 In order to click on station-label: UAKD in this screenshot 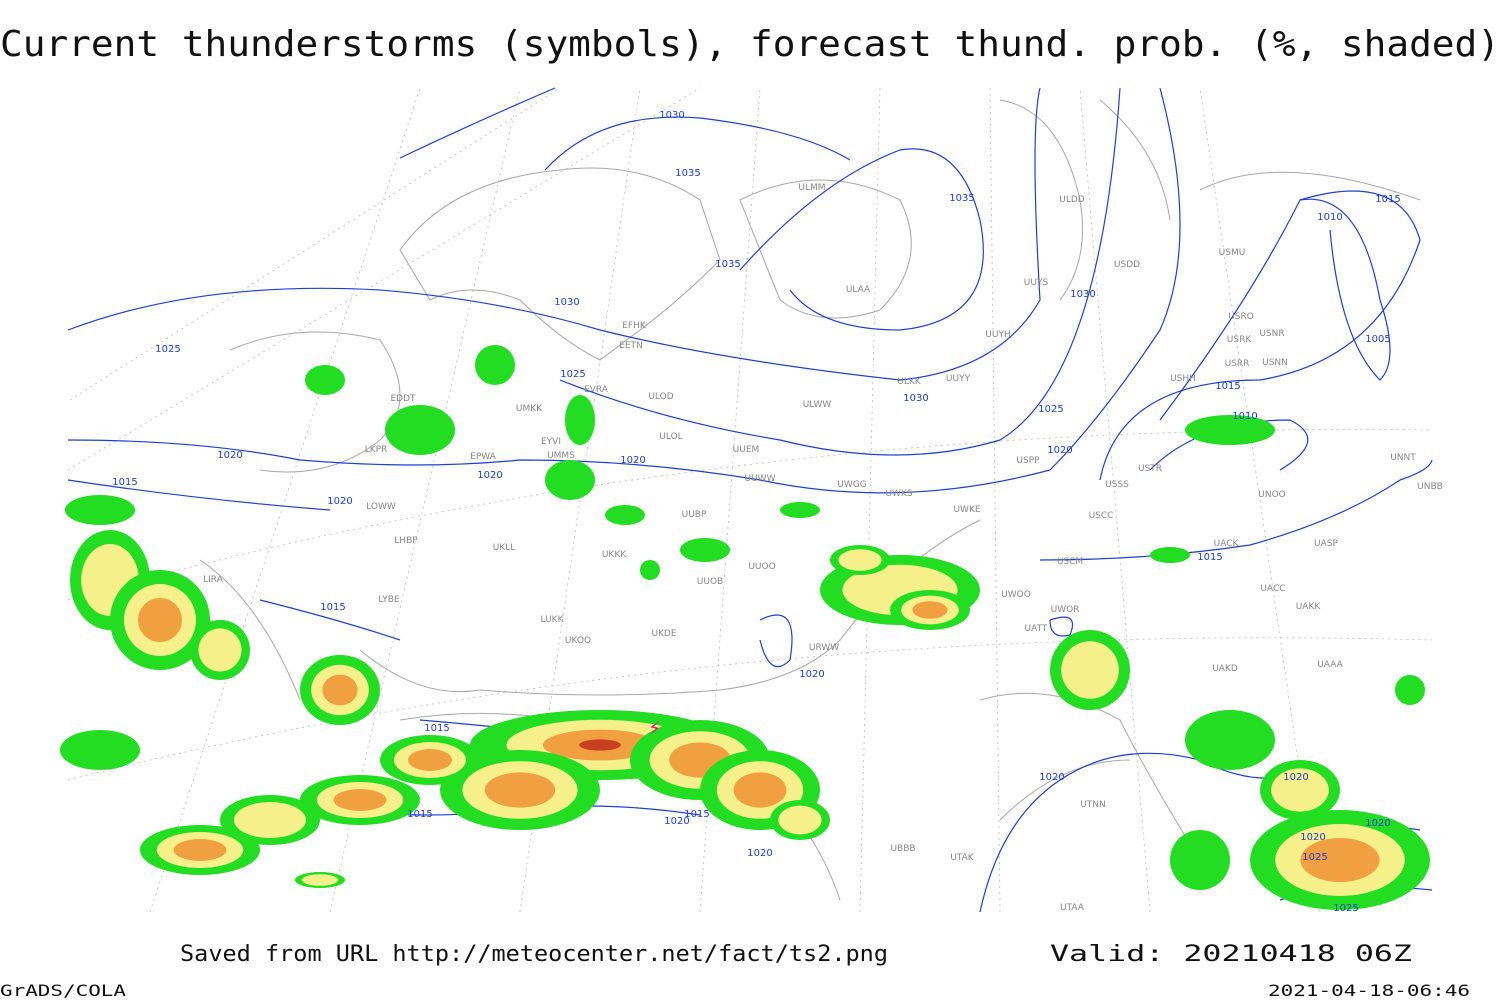, I will do `click(1225, 669)`.